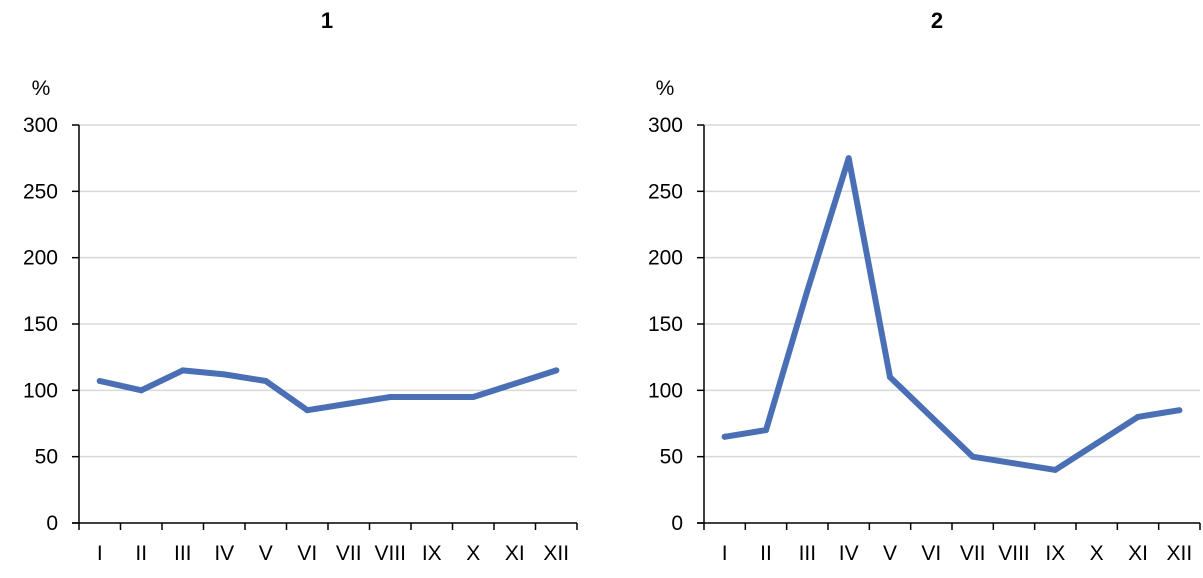  What do you see at coordinates (665, 324) in the screenshot?
I see `chart-2-y-tick-label: 150` at bounding box center [665, 324].